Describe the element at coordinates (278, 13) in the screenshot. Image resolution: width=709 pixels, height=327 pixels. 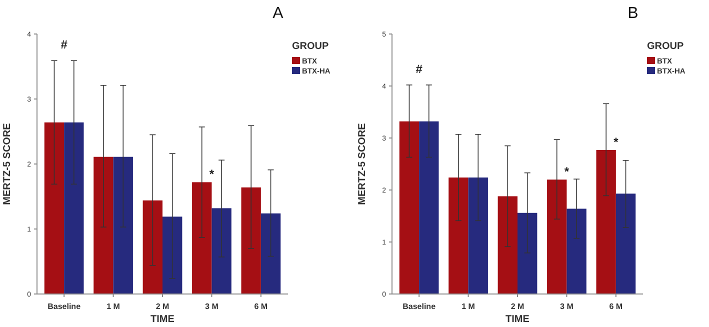
I see `chart-title: A` at that location.